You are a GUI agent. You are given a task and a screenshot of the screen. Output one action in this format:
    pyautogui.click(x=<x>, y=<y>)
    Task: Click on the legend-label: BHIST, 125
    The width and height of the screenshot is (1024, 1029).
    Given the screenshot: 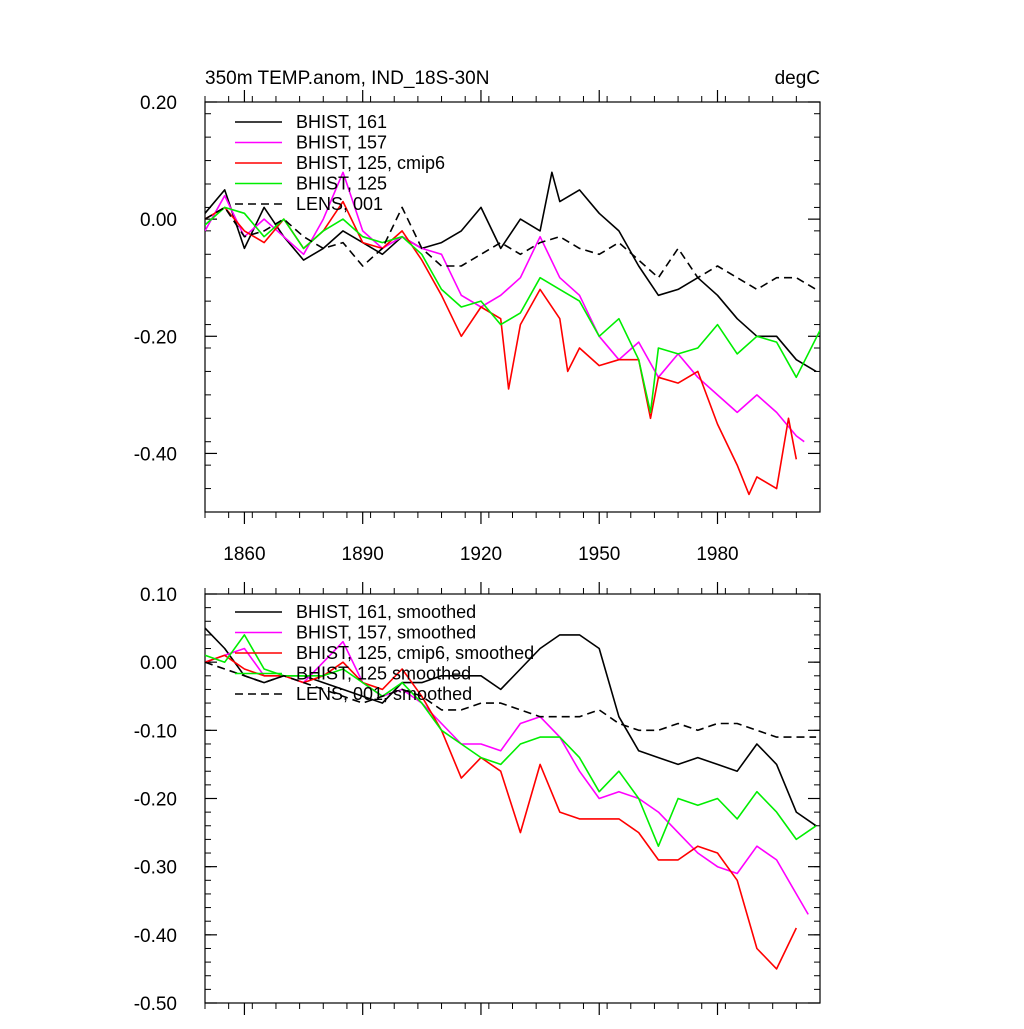 What is the action you would take?
    pyautogui.click(x=341, y=184)
    